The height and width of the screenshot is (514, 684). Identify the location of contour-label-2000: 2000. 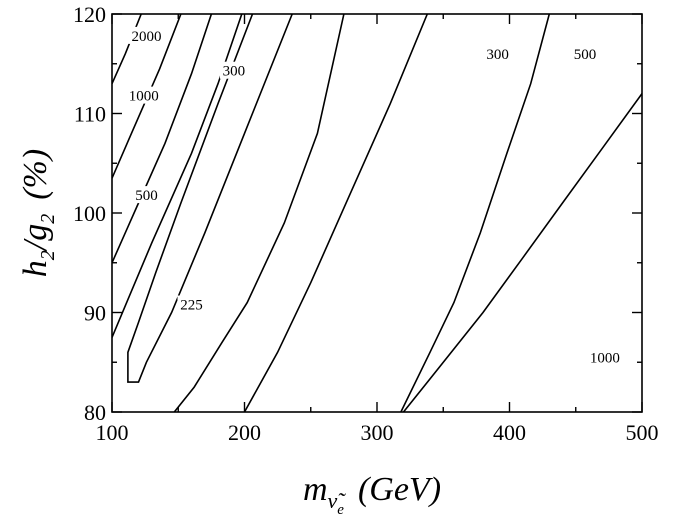
(146, 37).